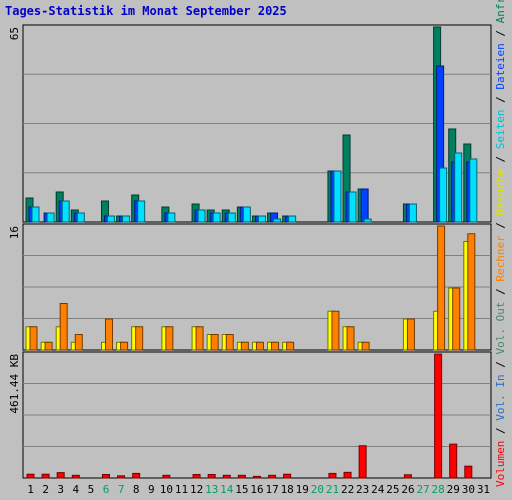  What do you see at coordinates (500, 129) in the screenshot?
I see `legend-entry: Seiten` at bounding box center [500, 129].